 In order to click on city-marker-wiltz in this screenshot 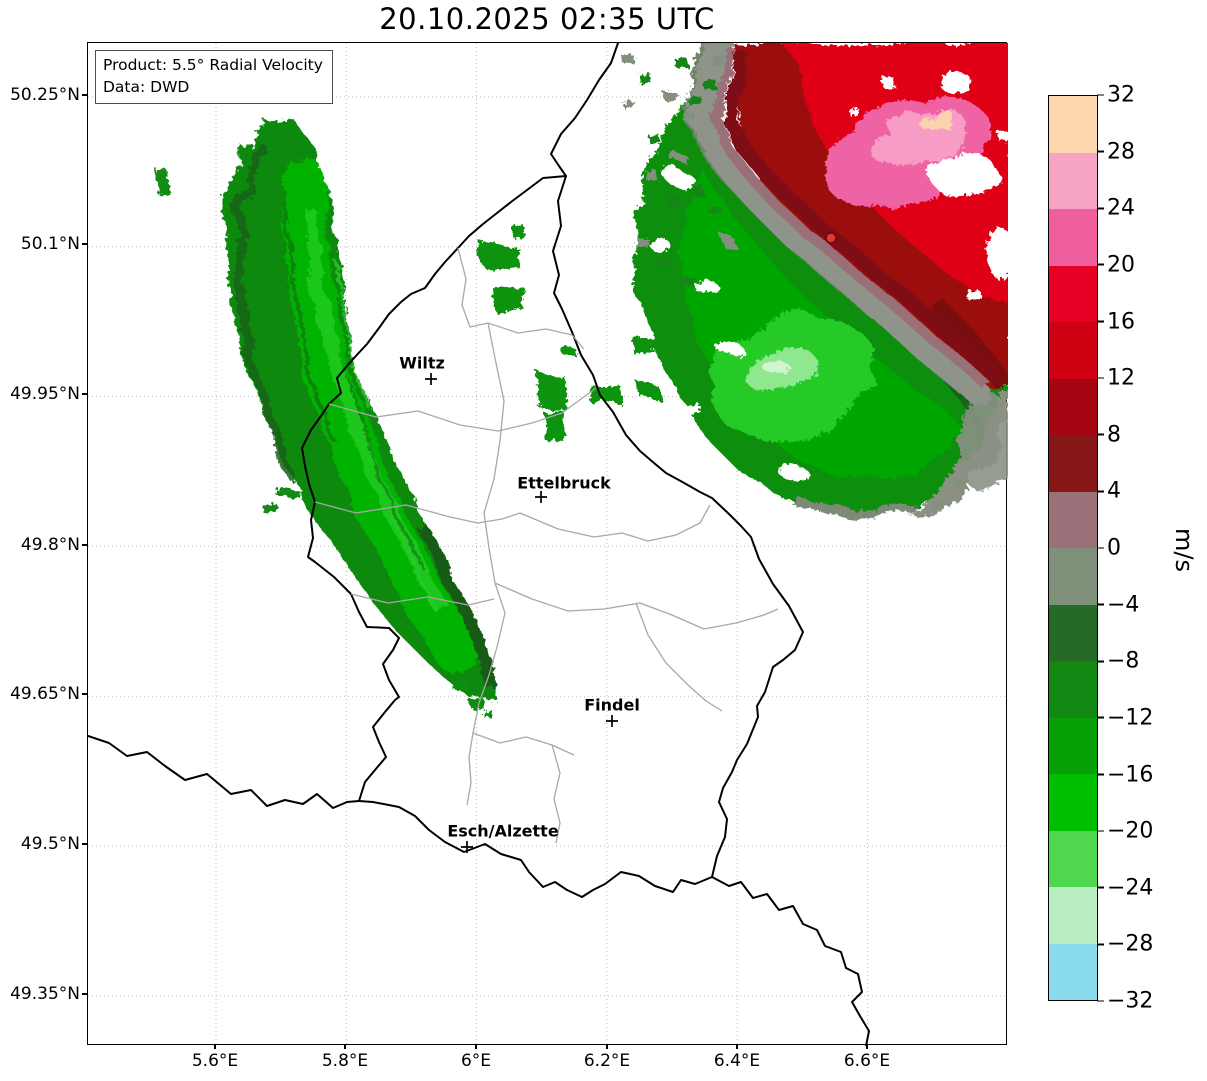, I will do `click(431, 379)`.